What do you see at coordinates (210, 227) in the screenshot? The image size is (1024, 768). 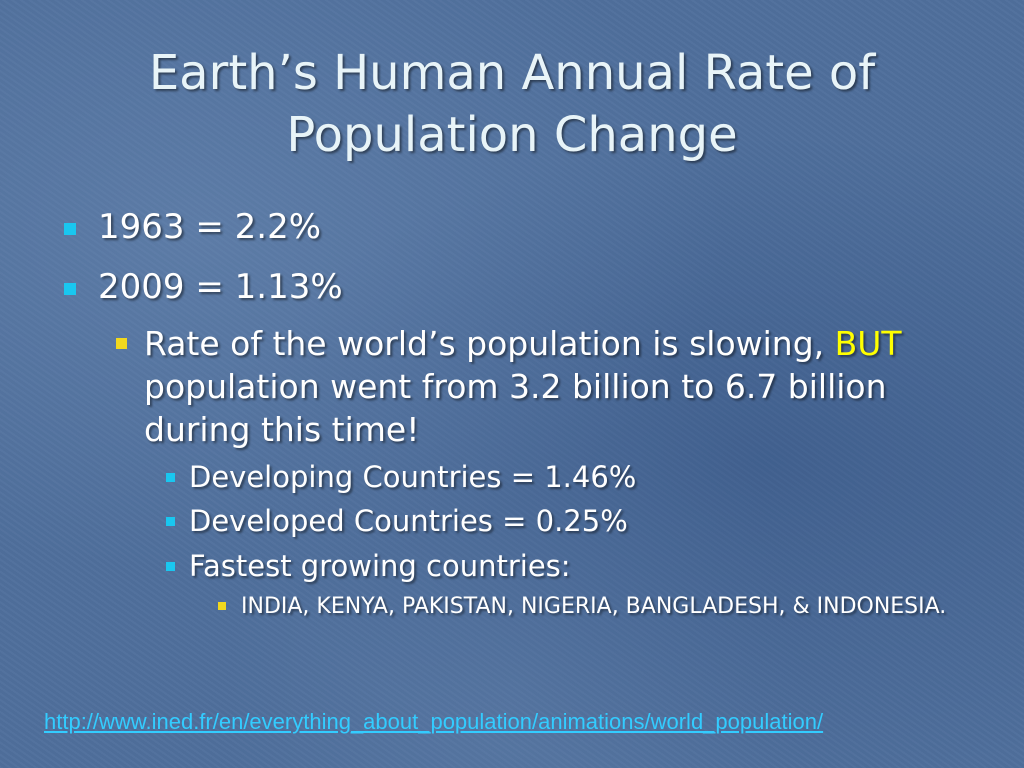 I see `bullet-text: 1963 = 2.2%` at bounding box center [210, 227].